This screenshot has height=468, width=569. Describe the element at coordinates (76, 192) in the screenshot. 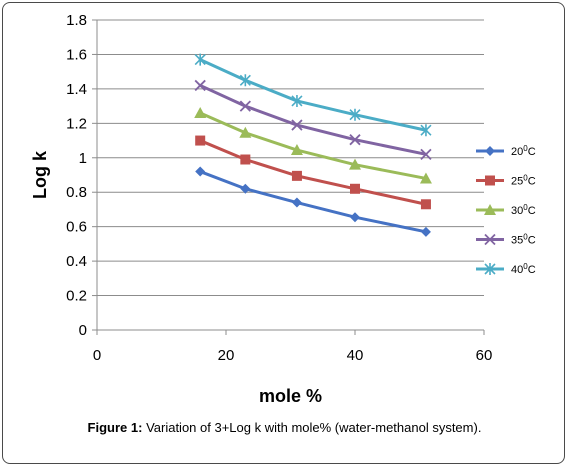

I see `y-tick-label: 0.8` at that location.